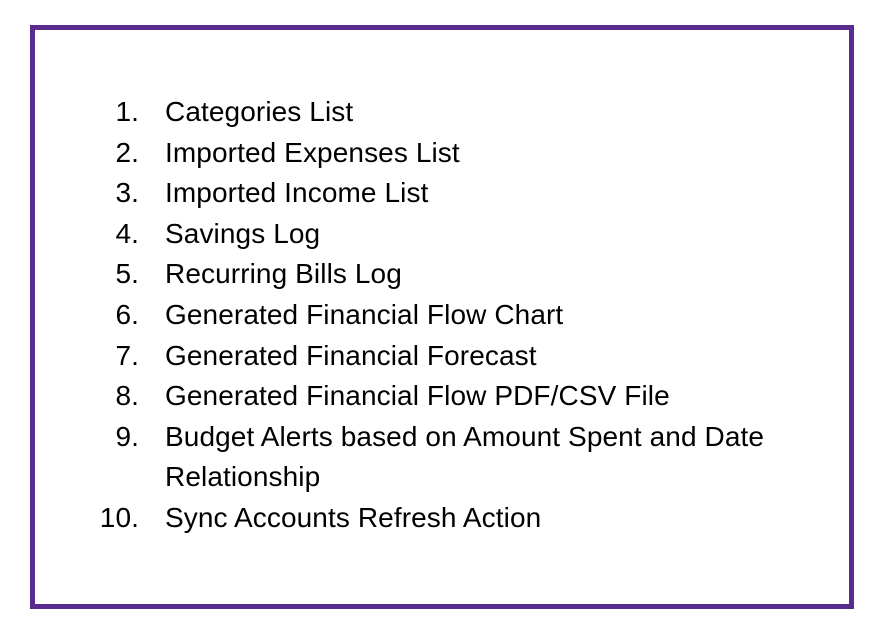 This screenshot has height=632, width=882. I want to click on list-item-text: Generated Financial Flow Chart, so click(364, 314).